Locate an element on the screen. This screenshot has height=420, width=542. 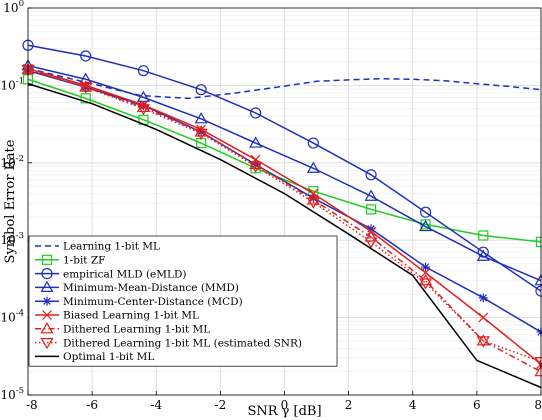
series-line is located at coordinates (284, 83).